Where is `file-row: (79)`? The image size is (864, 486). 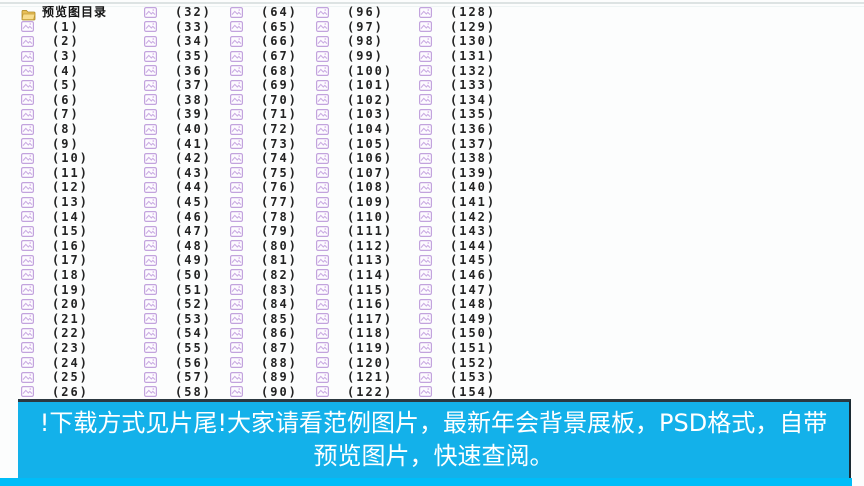 file-row: (79) is located at coordinates (264, 231).